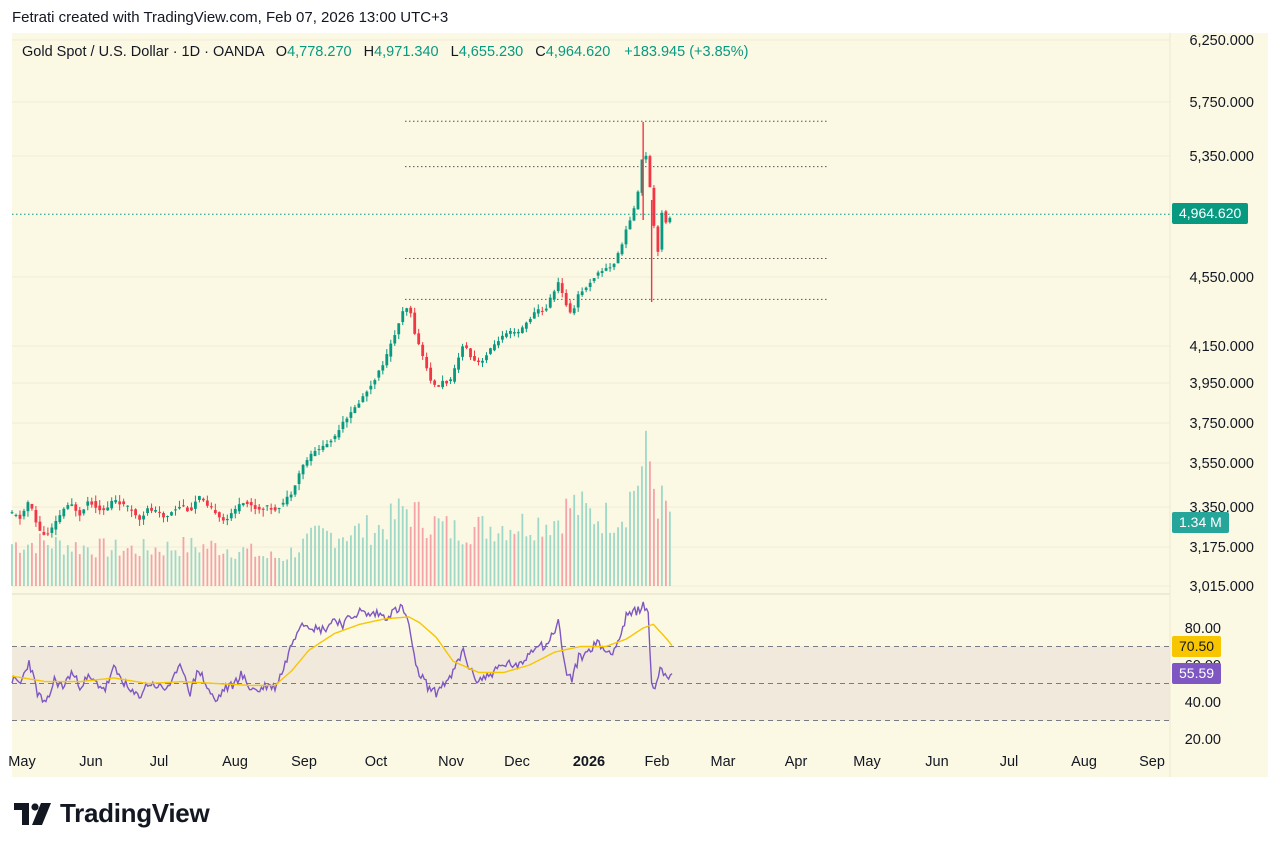 The image size is (1280, 850). I want to click on tradingview-logo-icon, so click(32, 813).